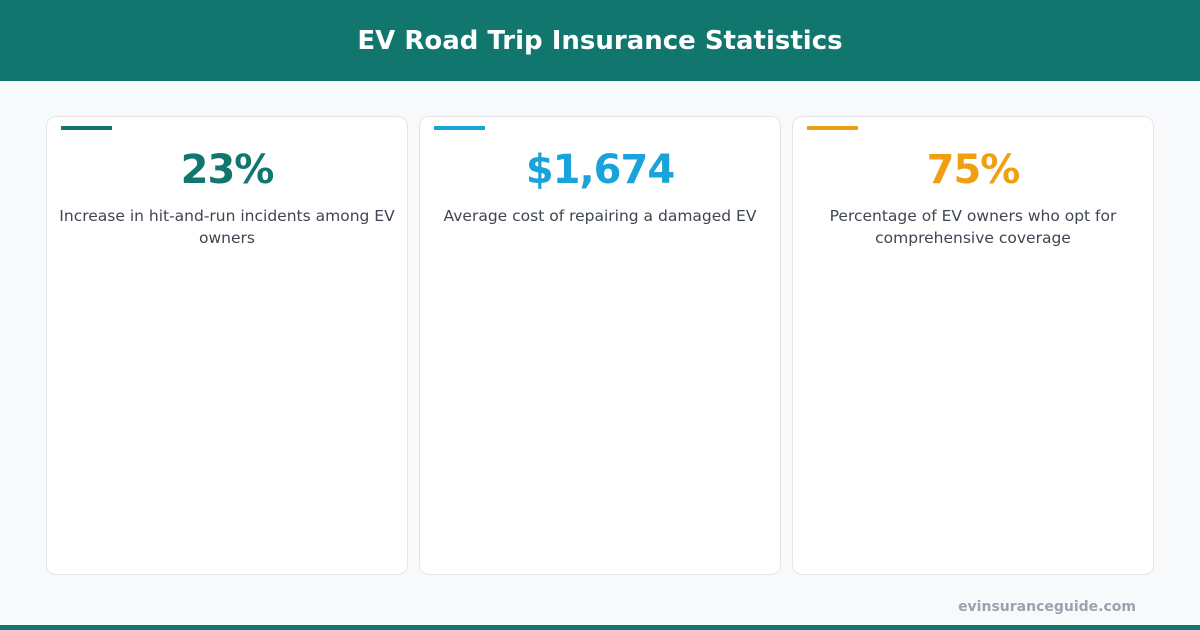 This screenshot has width=1200, height=630. Describe the element at coordinates (227, 170) in the screenshot. I see `stat-value: 23%` at that location.